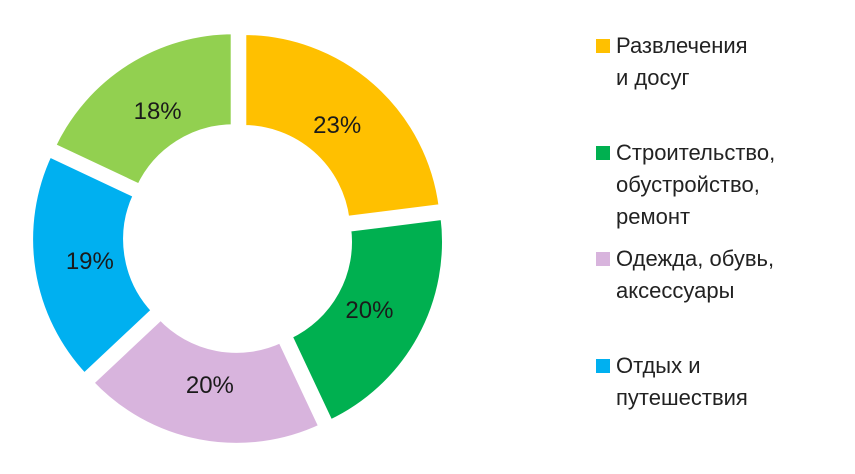 This screenshot has width=855, height=474. I want to click on data-label-clothing: 20%, so click(210, 385).